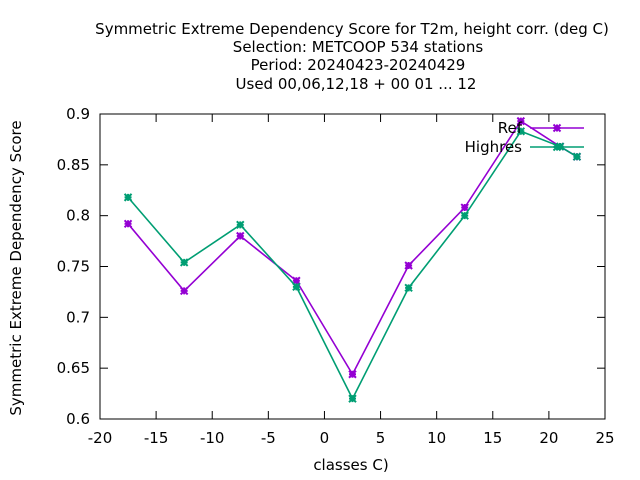 This screenshot has width=640, height=480. Describe the element at coordinates (16, 267) in the screenshot. I see `y-axis-label: Symmetric Extreme Dependency Score` at that location.